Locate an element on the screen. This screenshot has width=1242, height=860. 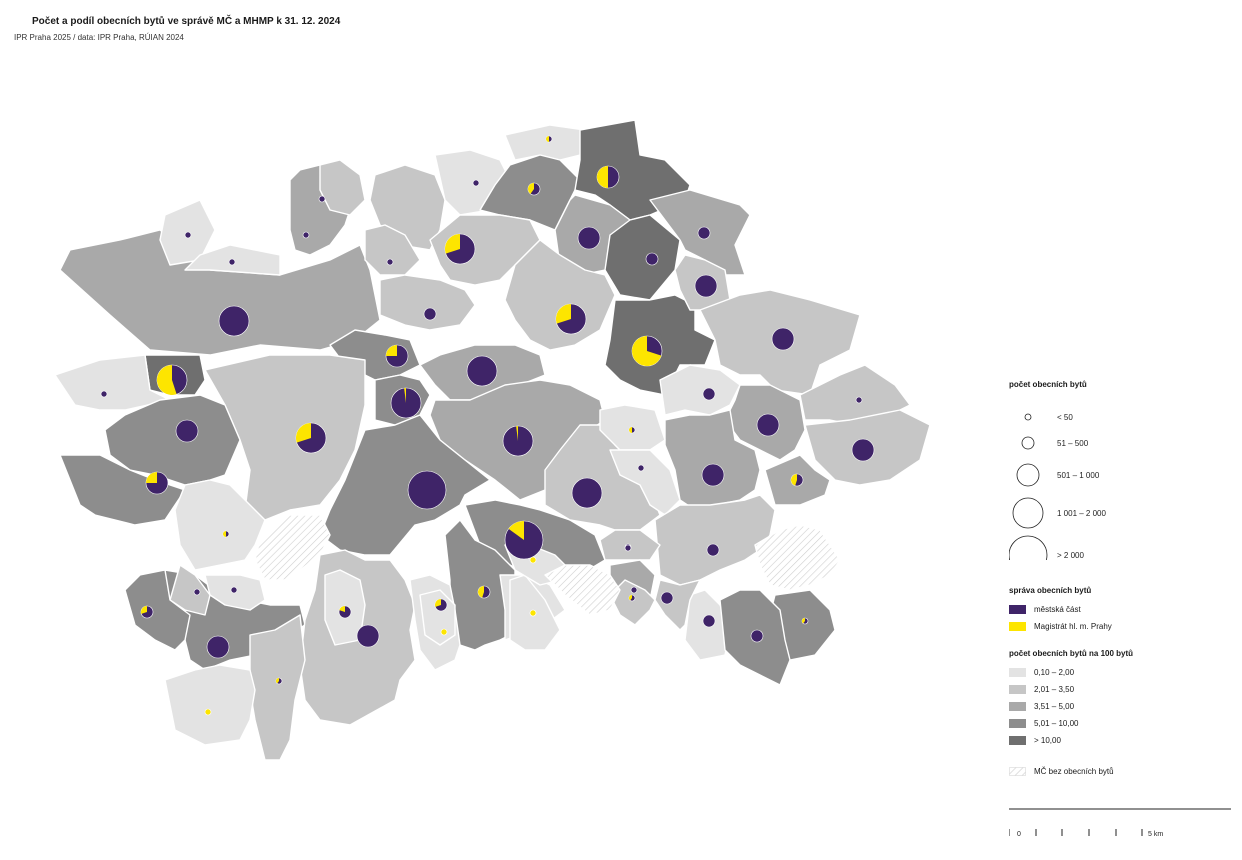
legend-mgmt-mhmp: Magistrát hl. m. Prahy is located at coordinates (1124, 626).